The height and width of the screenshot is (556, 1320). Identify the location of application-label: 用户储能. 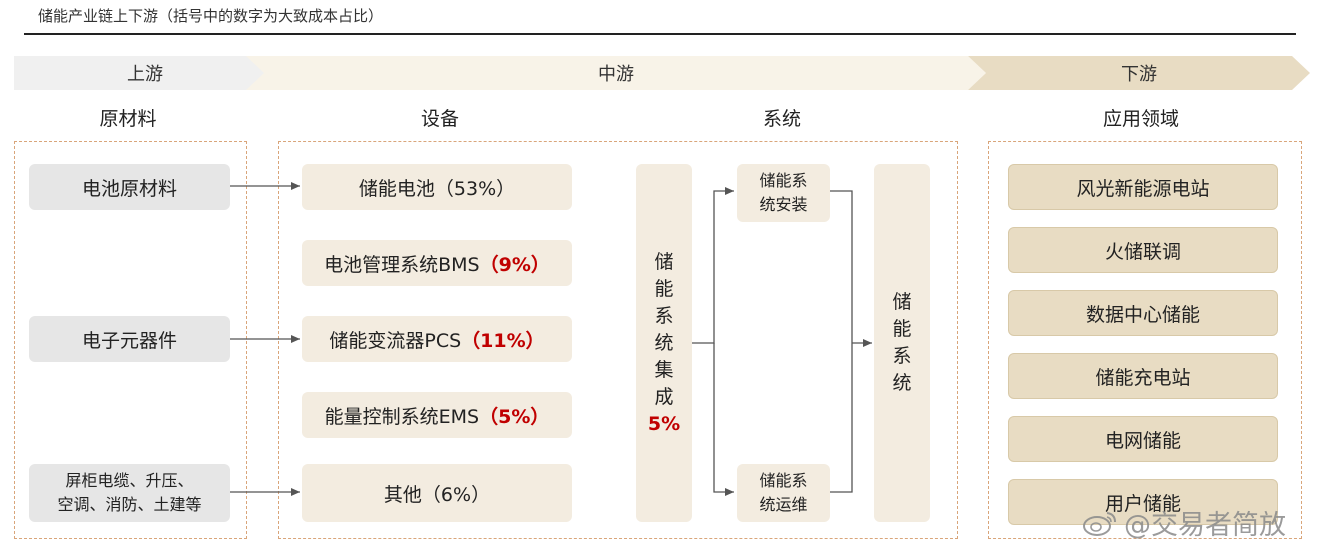
(1142, 503).